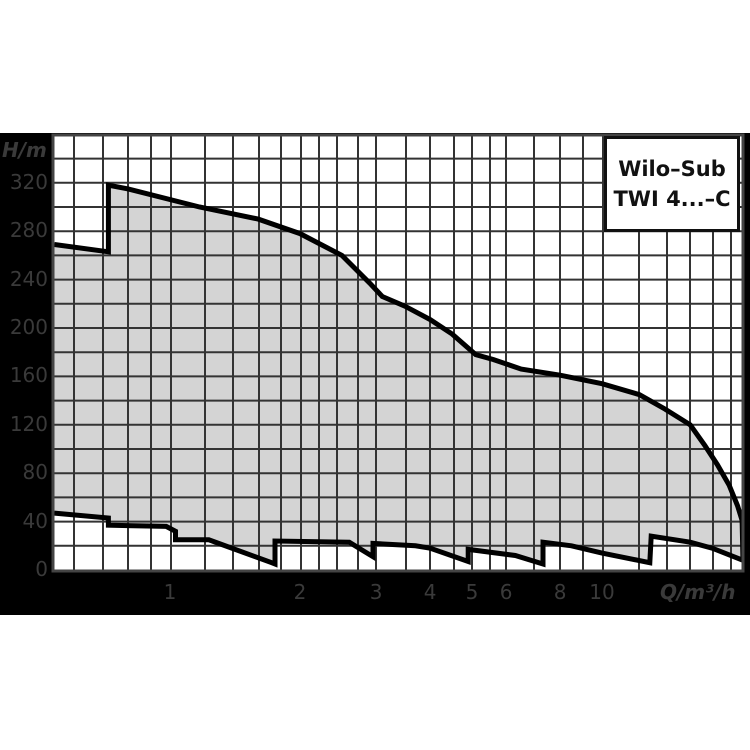 This screenshot has height=750, width=750. I want to click on chart-title-line-1: Wilo–Sub, so click(672, 169).